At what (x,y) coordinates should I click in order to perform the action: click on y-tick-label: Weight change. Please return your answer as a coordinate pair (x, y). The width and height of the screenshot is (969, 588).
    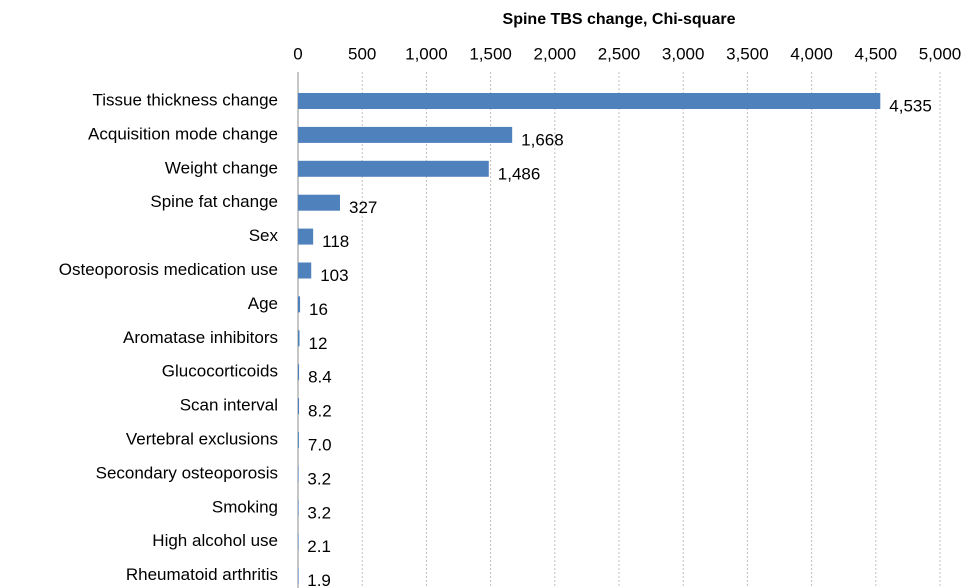
    Looking at the image, I should click on (221, 167).